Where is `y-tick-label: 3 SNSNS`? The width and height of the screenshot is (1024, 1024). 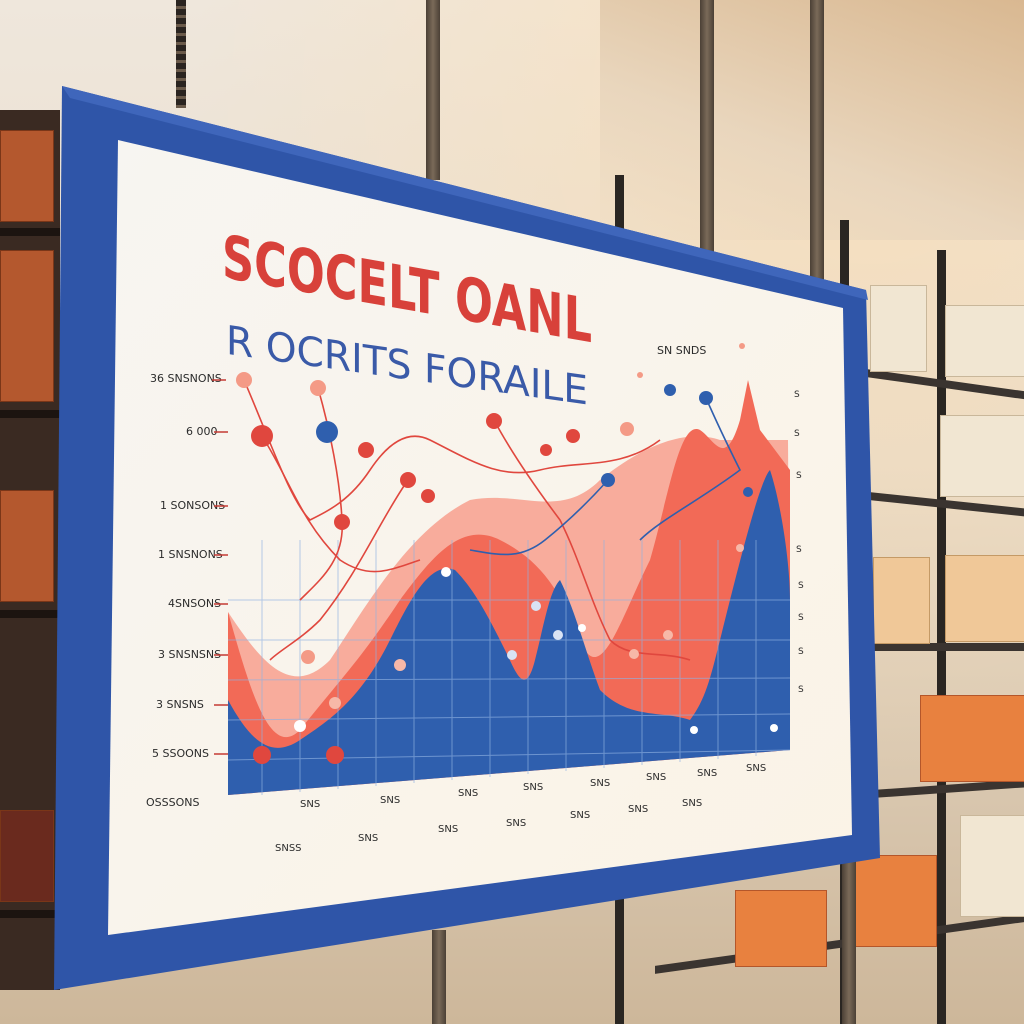 y-tick-label: 3 SNSNS is located at coordinates (180, 704).